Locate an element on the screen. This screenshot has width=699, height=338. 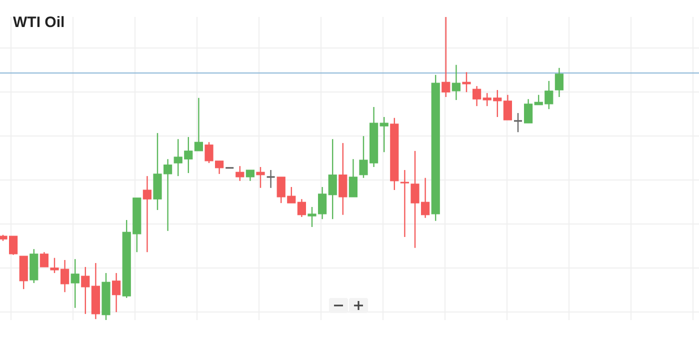
chart-title: WTI Oil is located at coordinates (39, 22).